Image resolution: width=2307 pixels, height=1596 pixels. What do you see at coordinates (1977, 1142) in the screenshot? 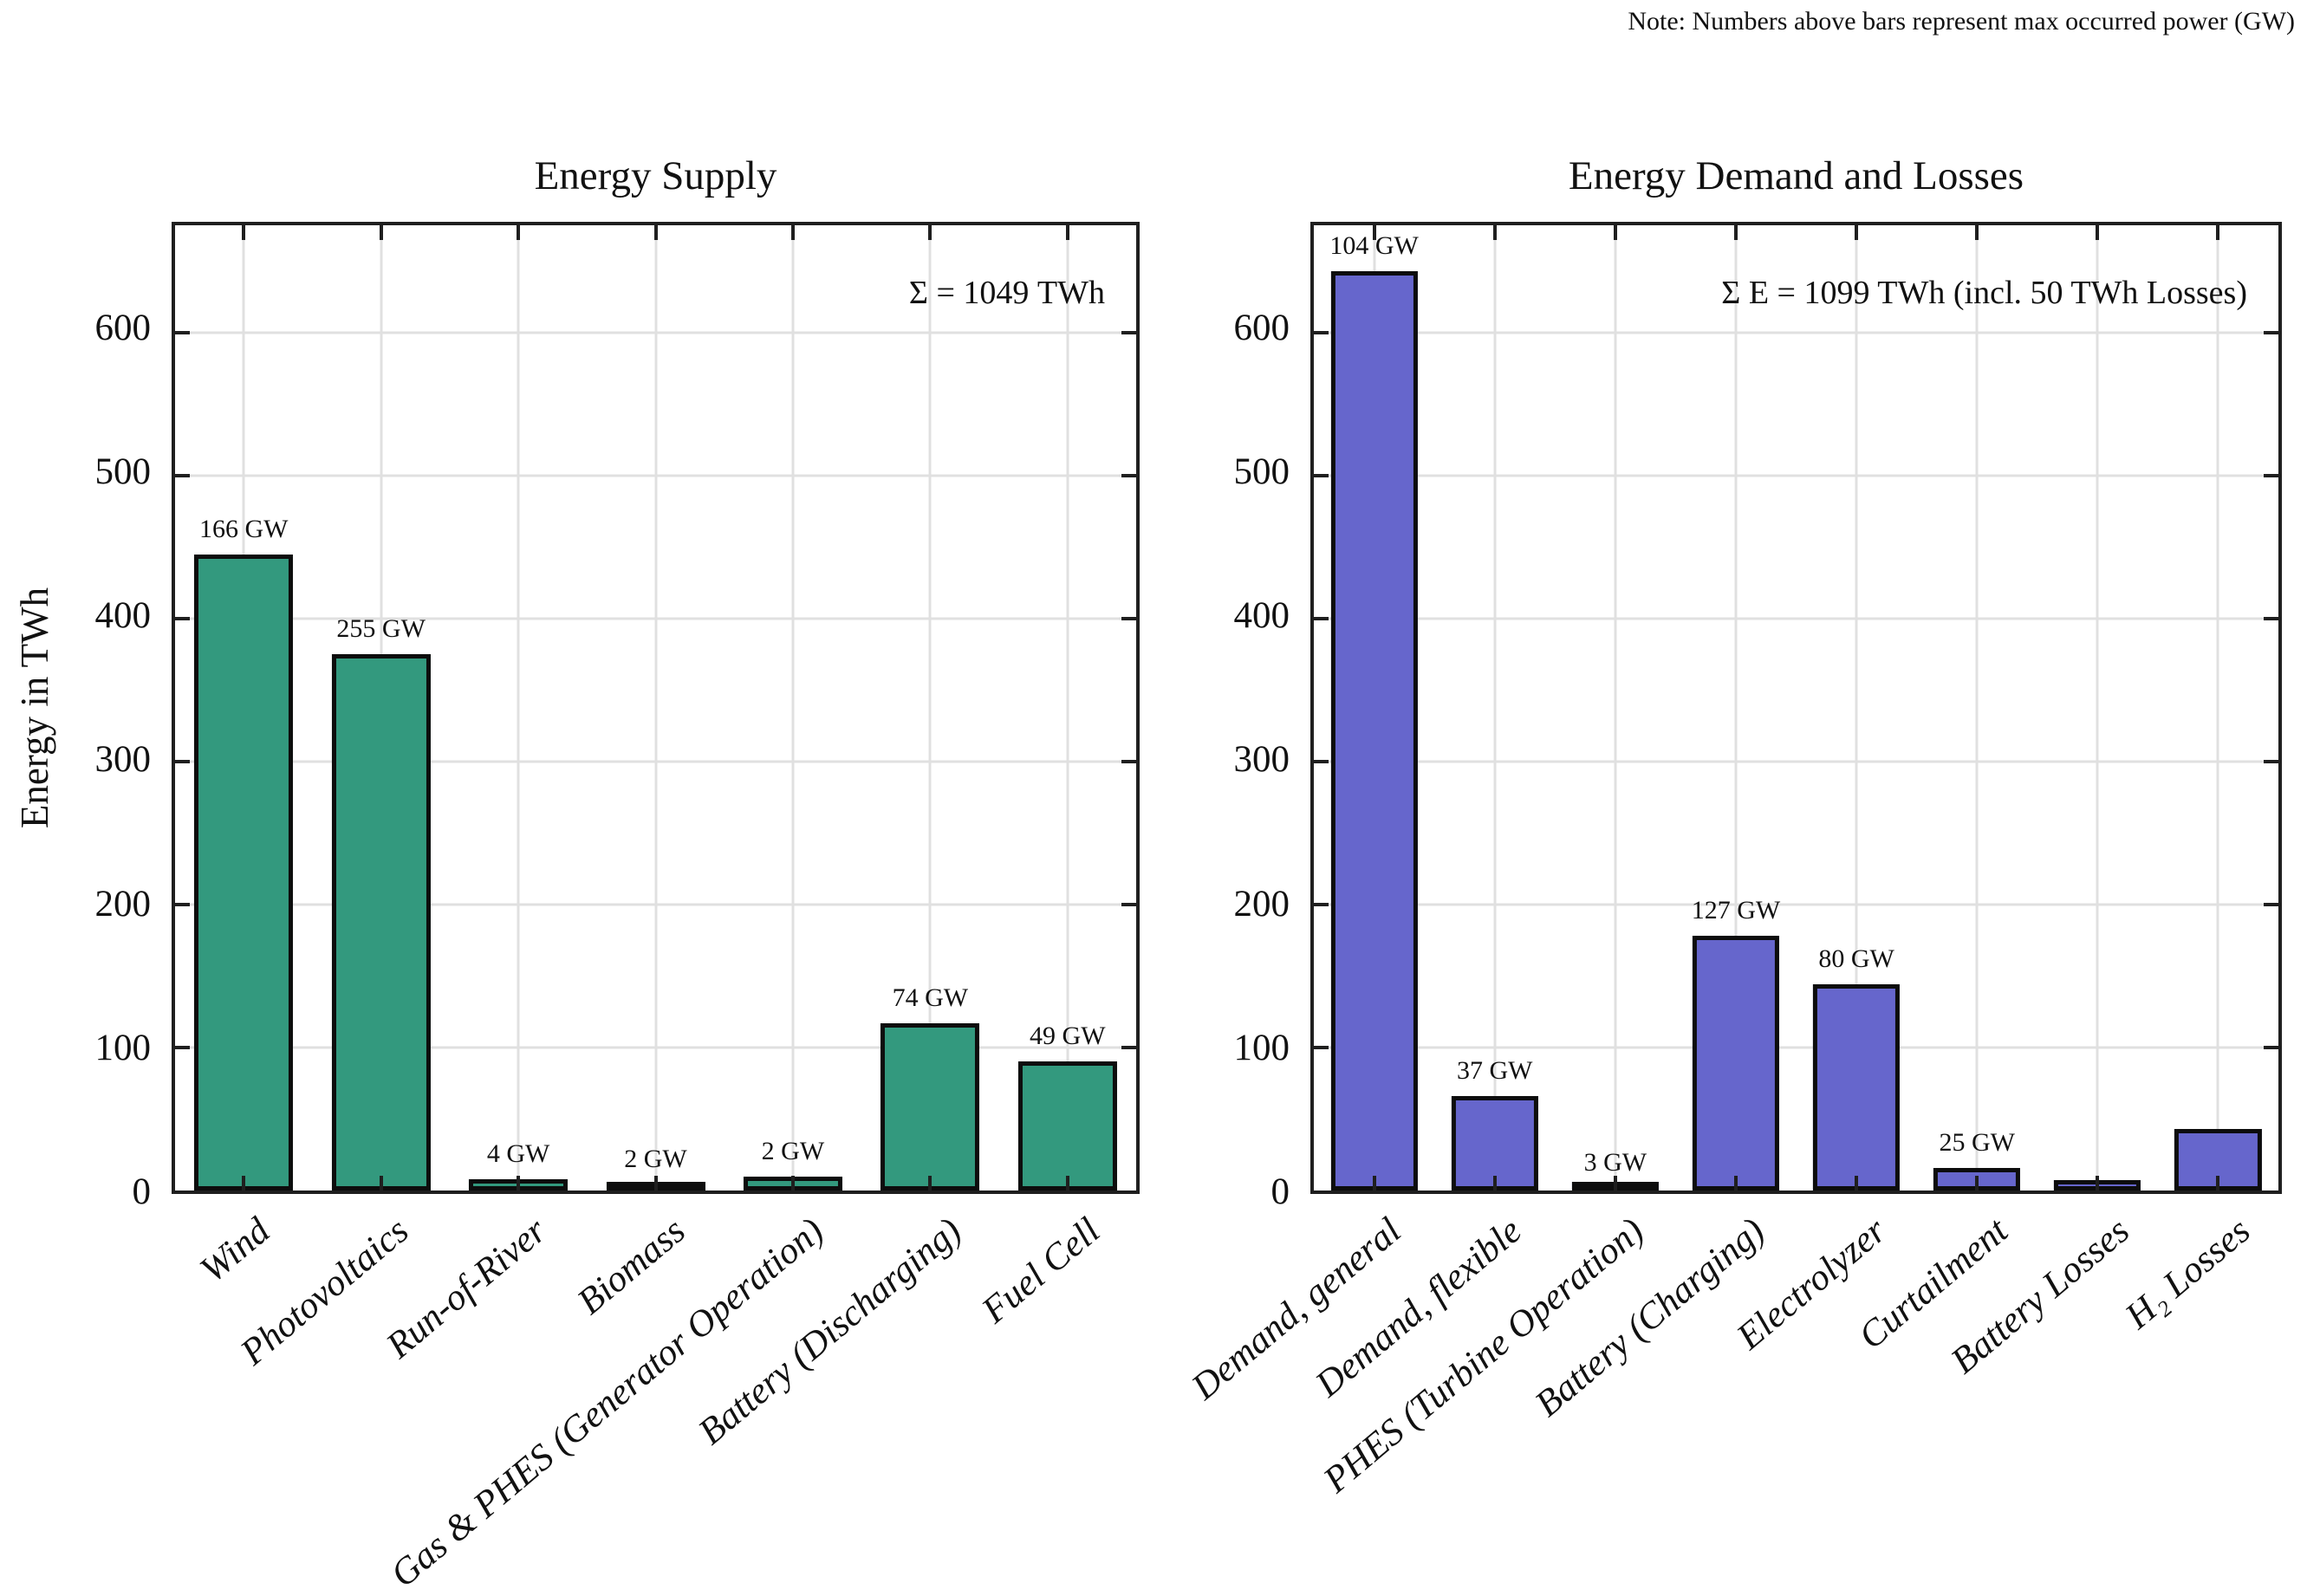
I see `bar-value-label: 25 GW` at bounding box center [1977, 1142].